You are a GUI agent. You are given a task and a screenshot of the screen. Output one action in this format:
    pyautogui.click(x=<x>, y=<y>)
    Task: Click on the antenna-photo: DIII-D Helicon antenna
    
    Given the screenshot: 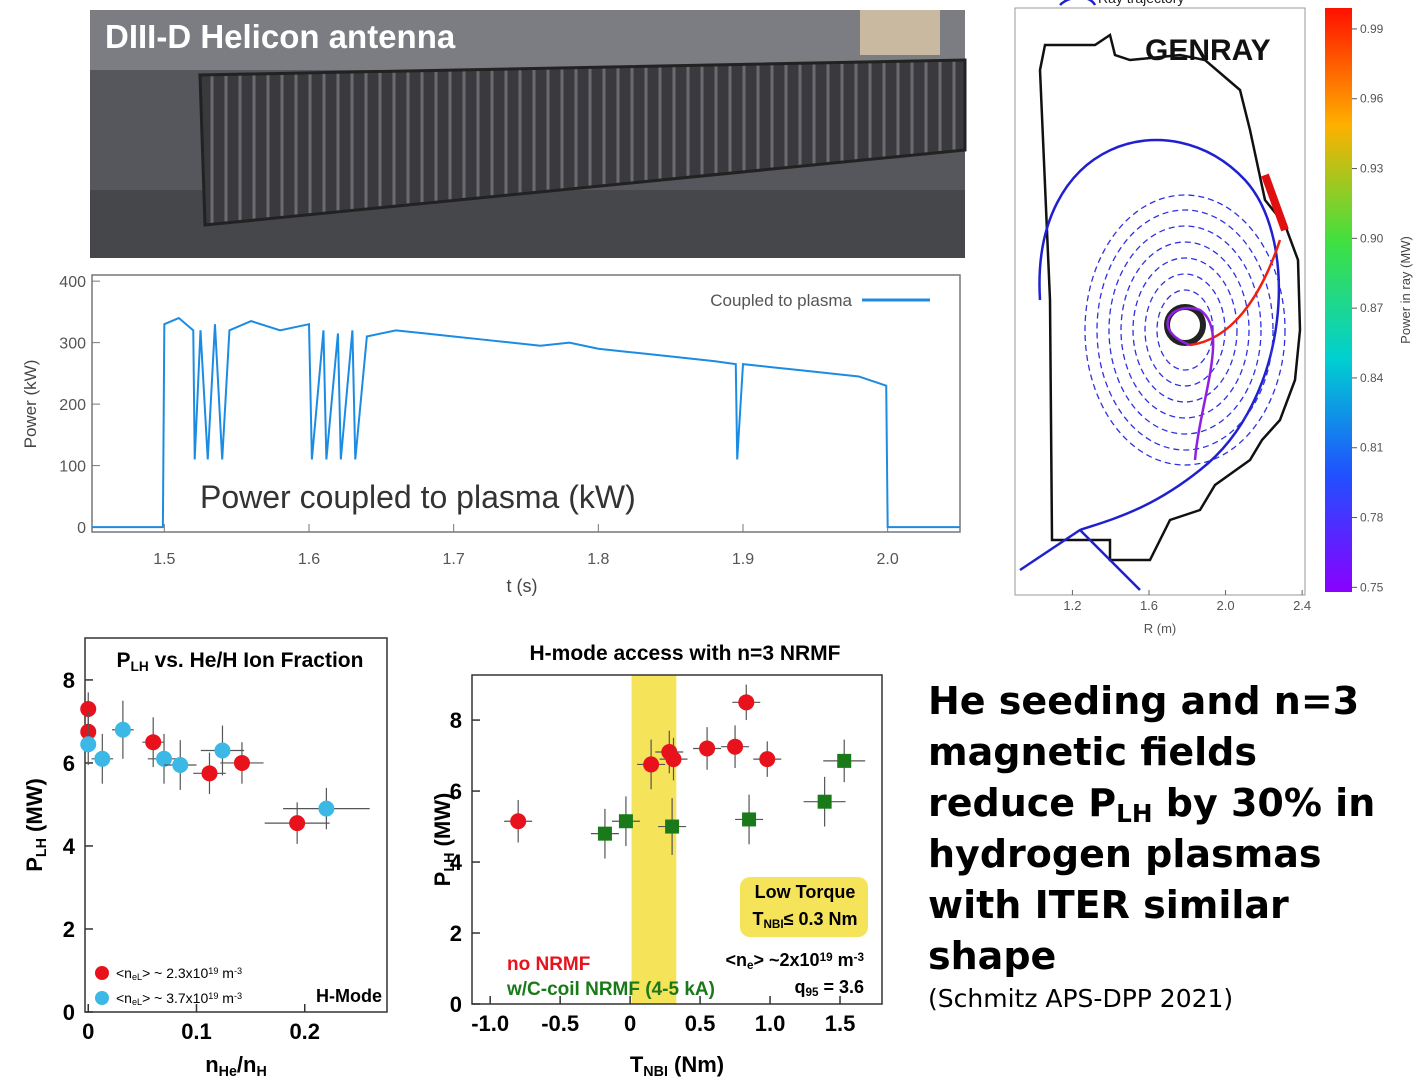 What is the action you would take?
    pyautogui.click(x=528, y=134)
    